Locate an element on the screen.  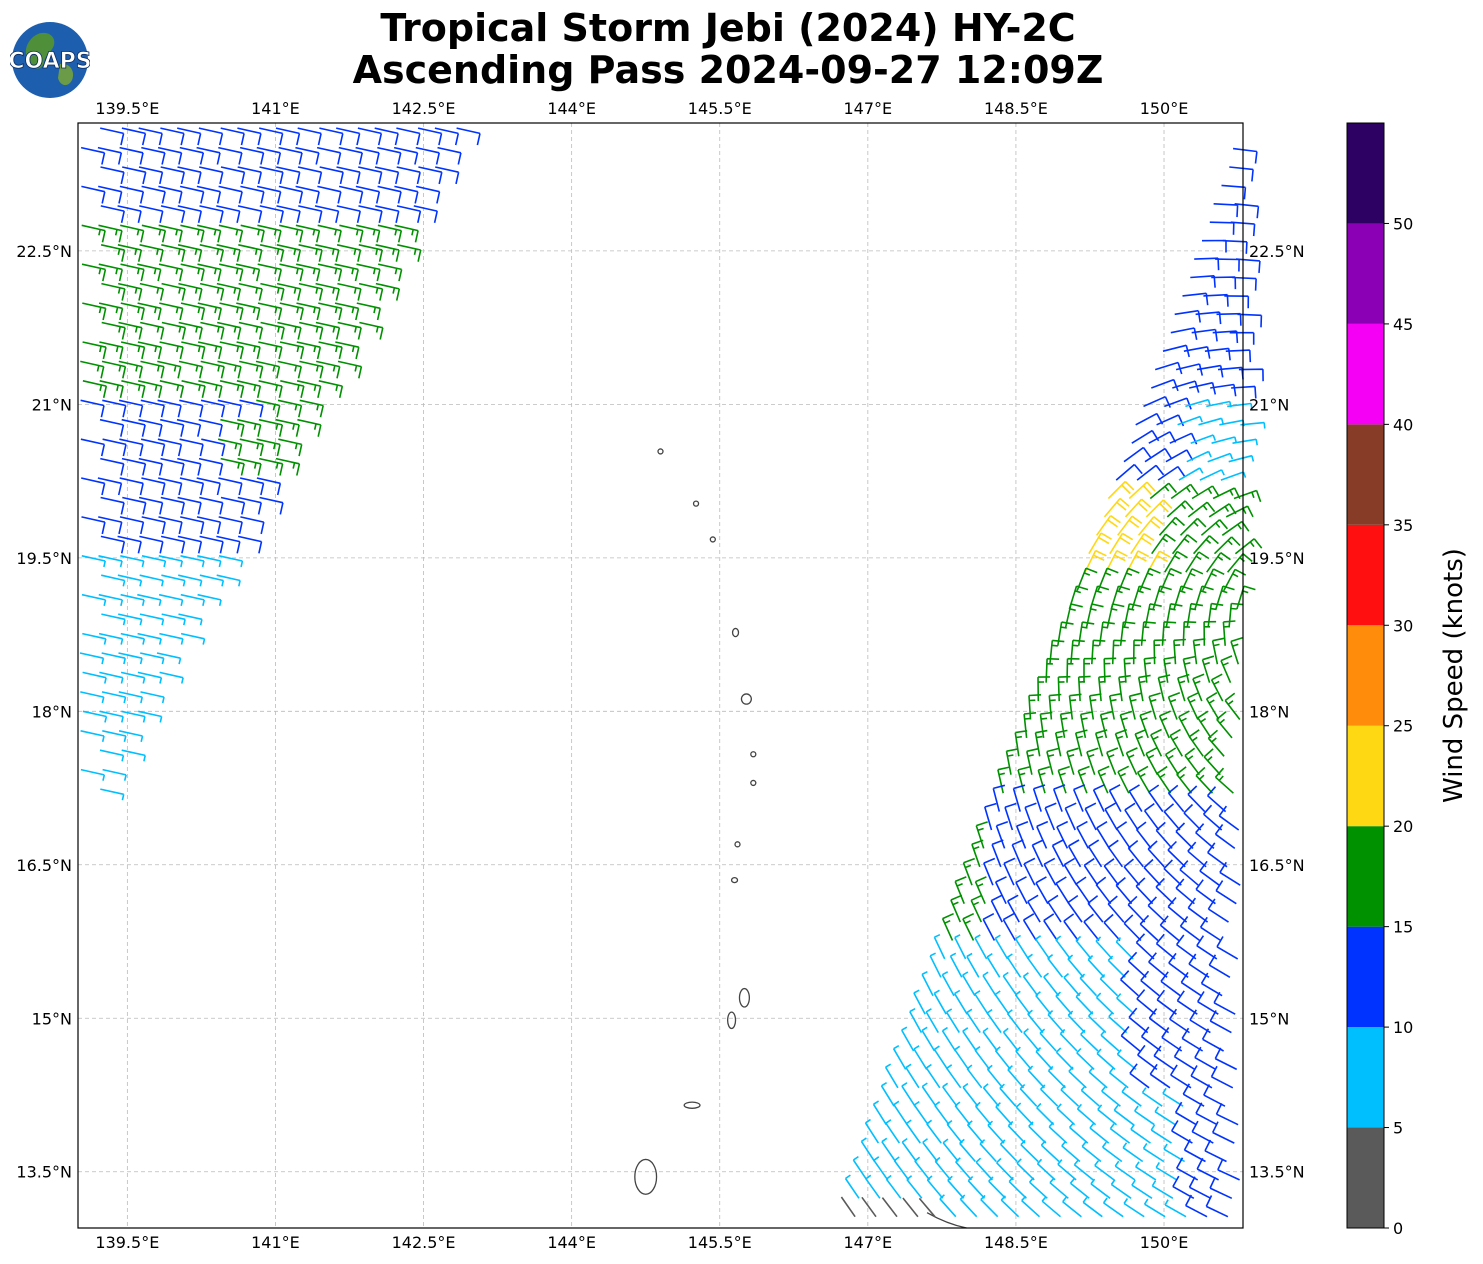
colorbar-segment is located at coordinates (1365, 675).